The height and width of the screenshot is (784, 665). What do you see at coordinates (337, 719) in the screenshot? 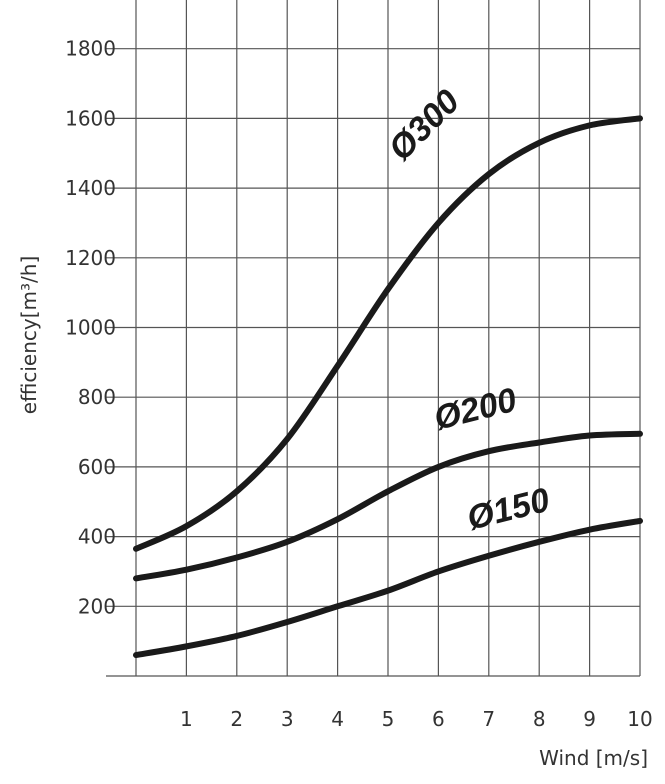
I see `x-tick-label: 4` at bounding box center [337, 719].